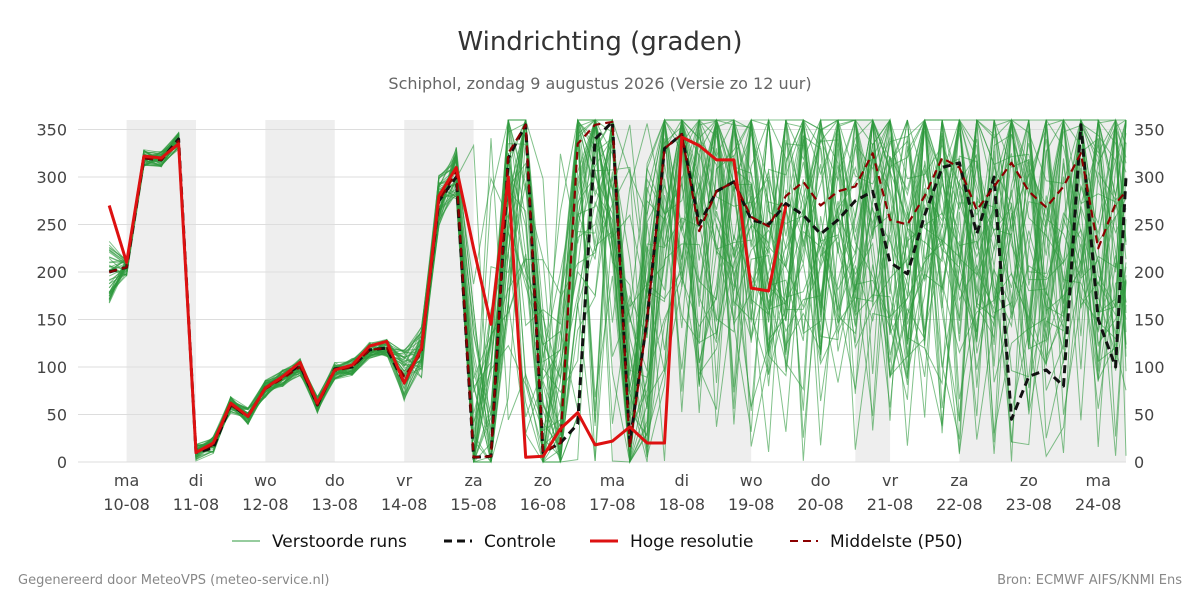 This screenshot has height=600, width=1200. I want to click on y-tick-left-0: 0, so click(62, 462).